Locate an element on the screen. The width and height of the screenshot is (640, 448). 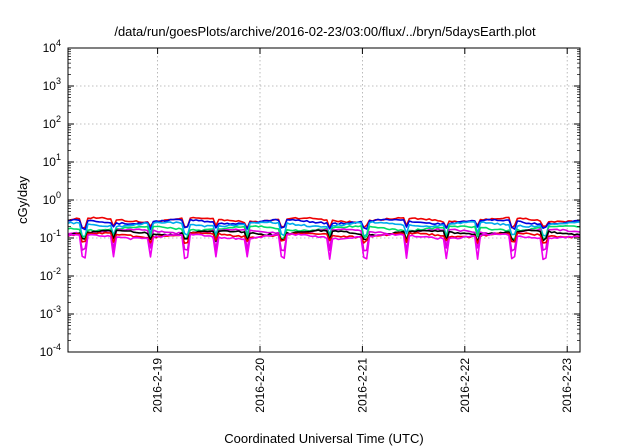
y-tick-label: 10² is located at coordinates (52, 122).